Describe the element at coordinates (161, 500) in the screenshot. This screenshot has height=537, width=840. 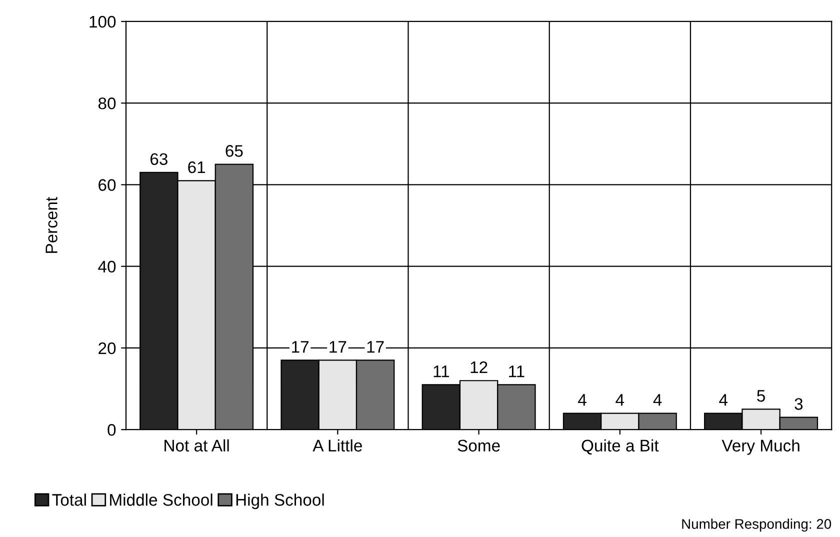
I see `legend-label: Middle School` at that location.